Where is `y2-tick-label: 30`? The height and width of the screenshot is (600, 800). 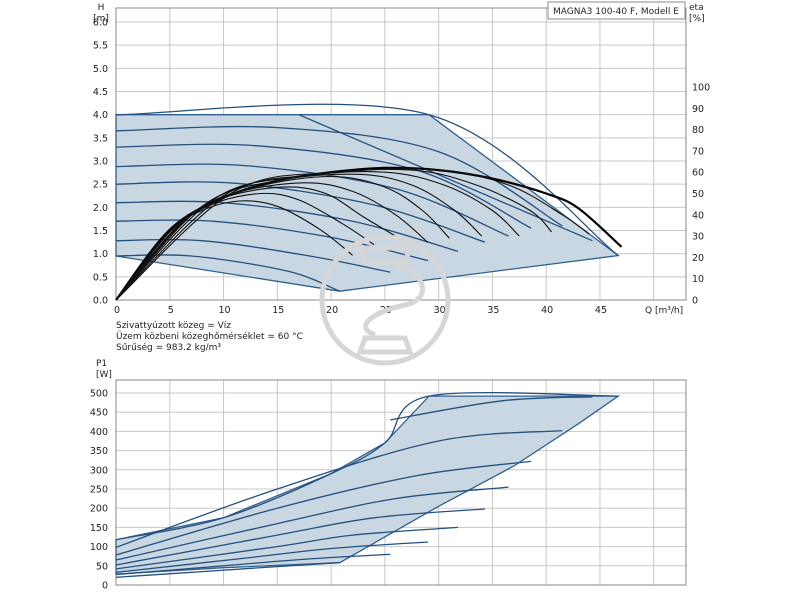 y2-tick-label: 30 is located at coordinates (698, 237).